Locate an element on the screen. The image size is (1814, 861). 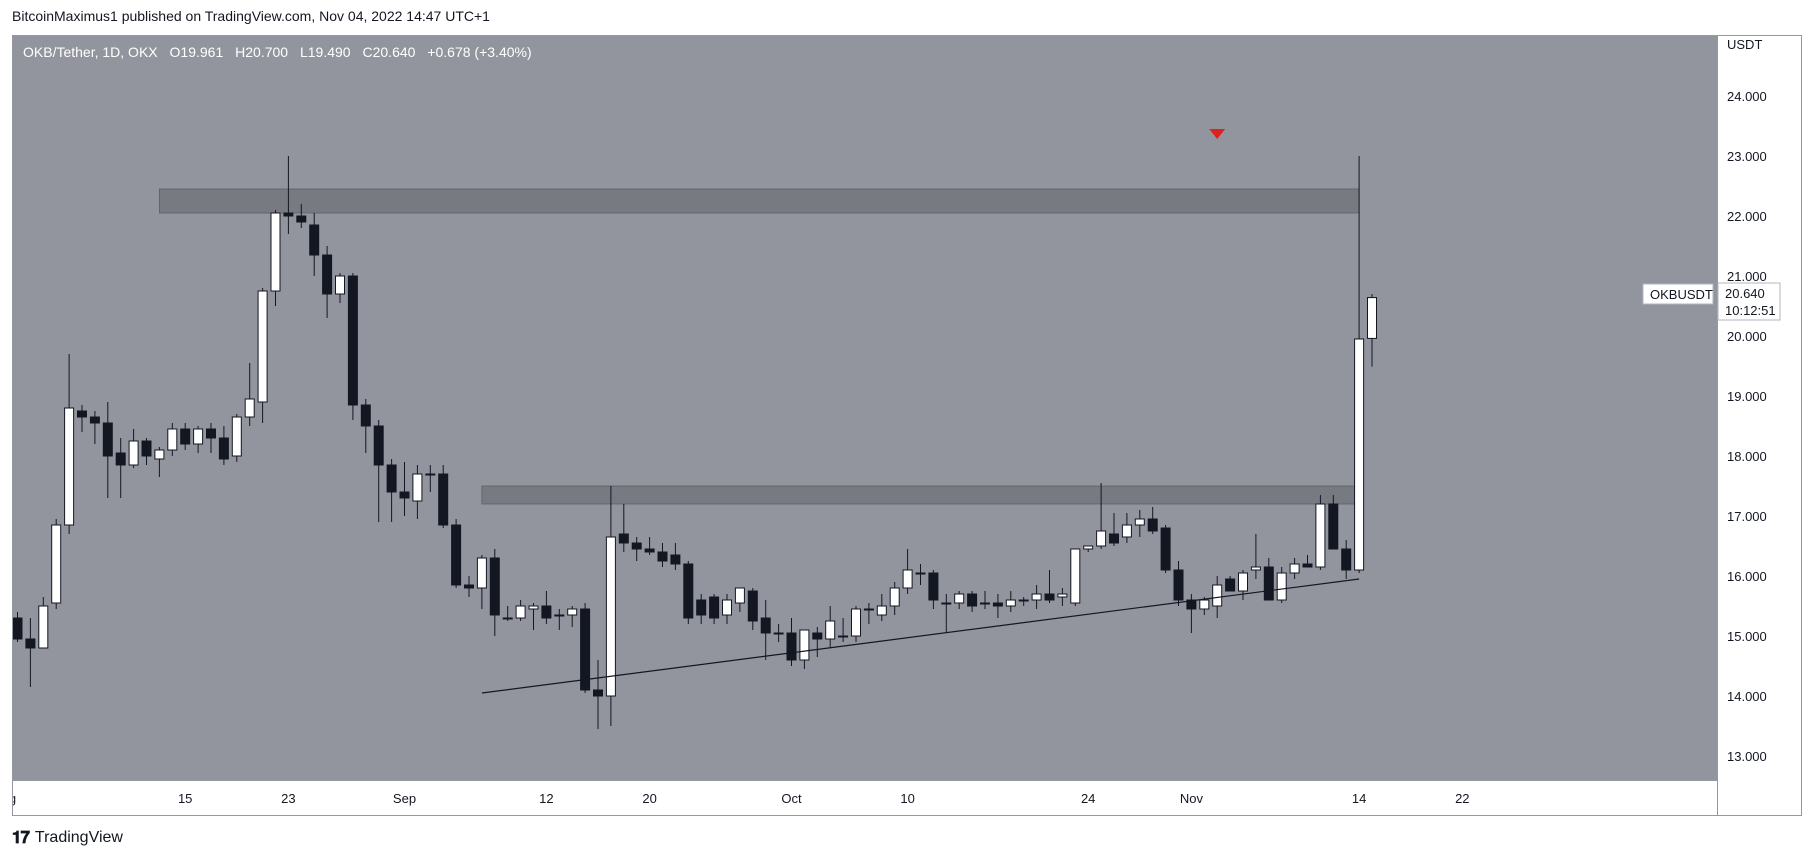
time-axis-background is located at coordinates (865, 797).